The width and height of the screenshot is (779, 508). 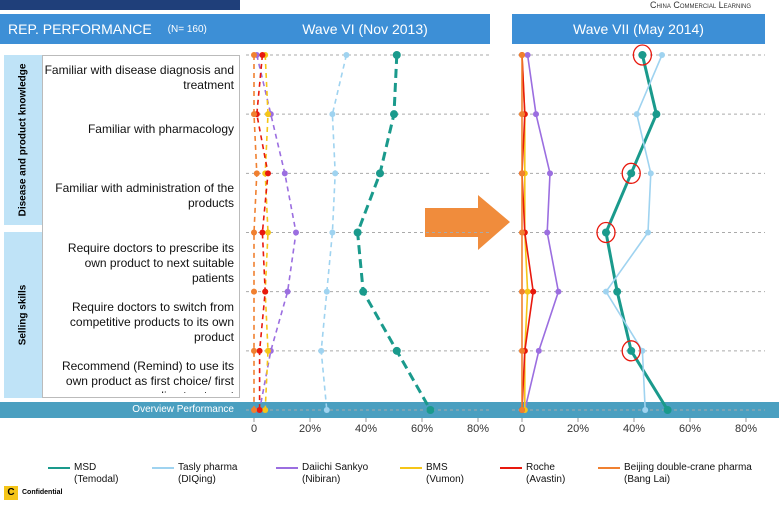 I want to click on legend-item: Roche (Avastin), so click(x=555, y=474).